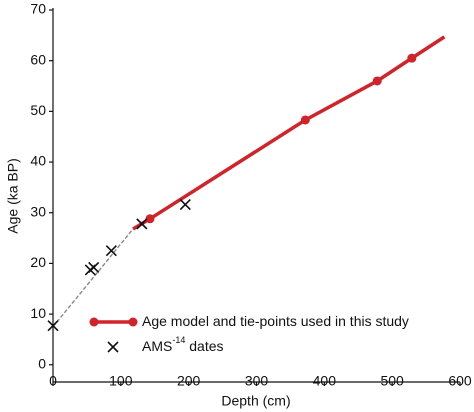 This screenshot has width=474, height=412. I want to click on x-tick-label: 600, so click(460, 381).